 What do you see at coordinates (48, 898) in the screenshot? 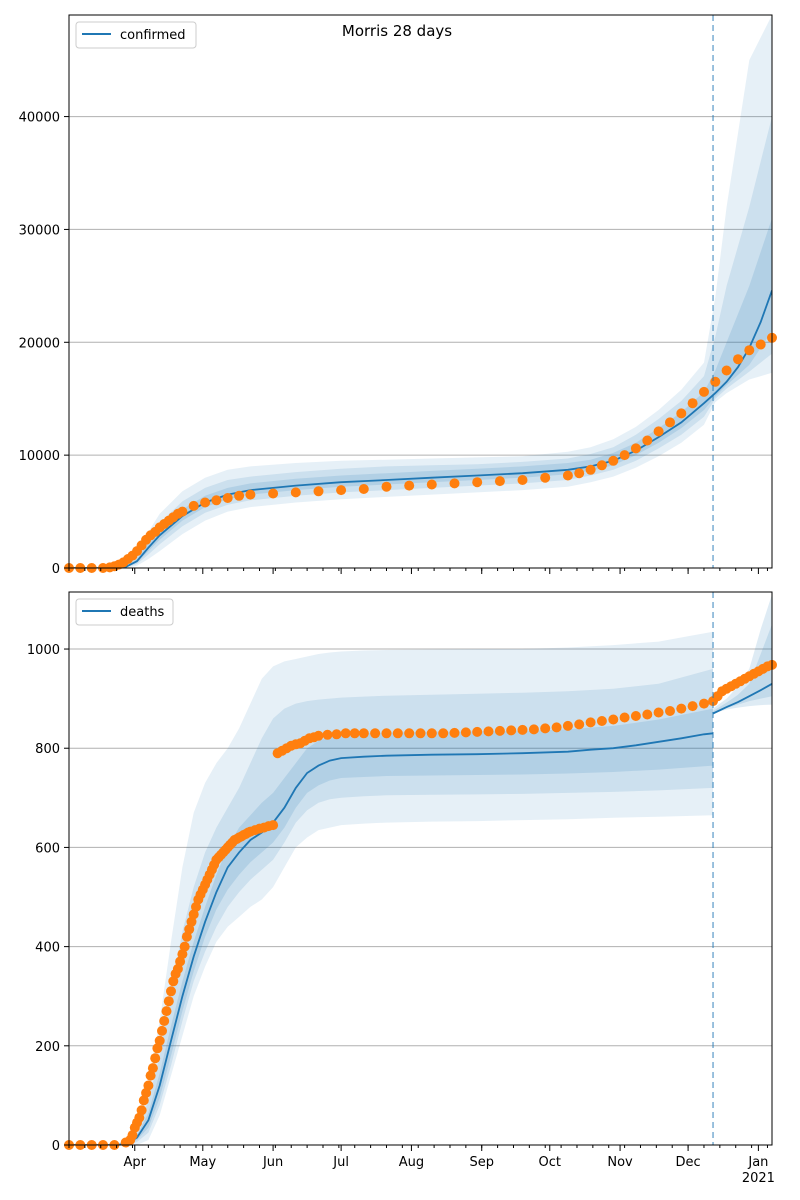
I see `y-axis-ticks: 0 200 400 600 800 1000` at bounding box center [48, 898].